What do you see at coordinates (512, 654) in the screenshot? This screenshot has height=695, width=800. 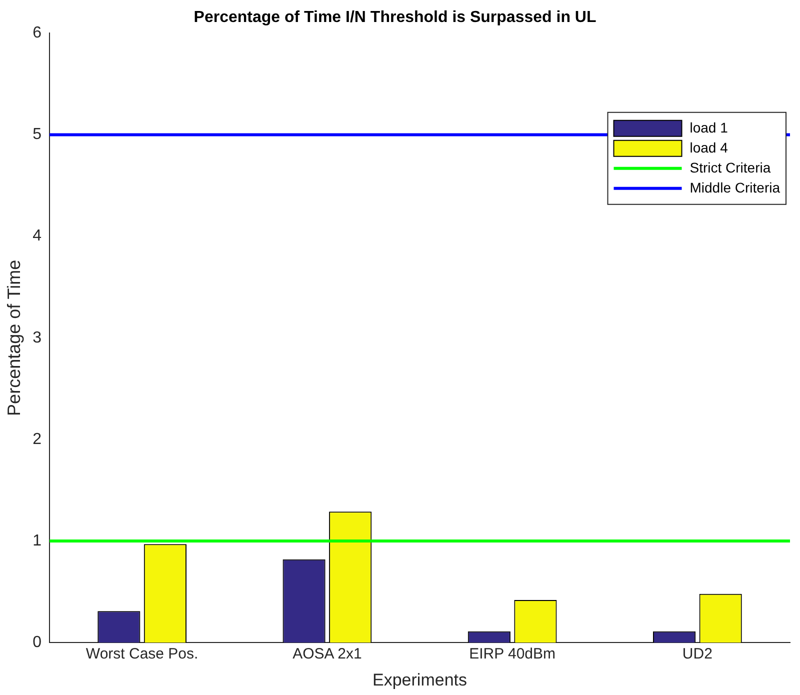 I see `x-tick-label: EIRP 40dBm` at bounding box center [512, 654].